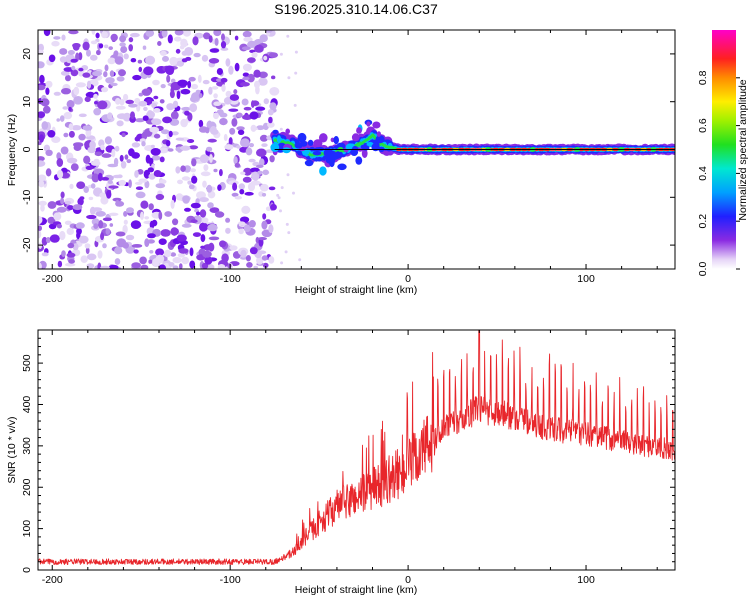 This screenshot has height=600, width=750. Describe the element at coordinates (230, 580) in the screenshot. I see `x-tick-label: -100` at that location.